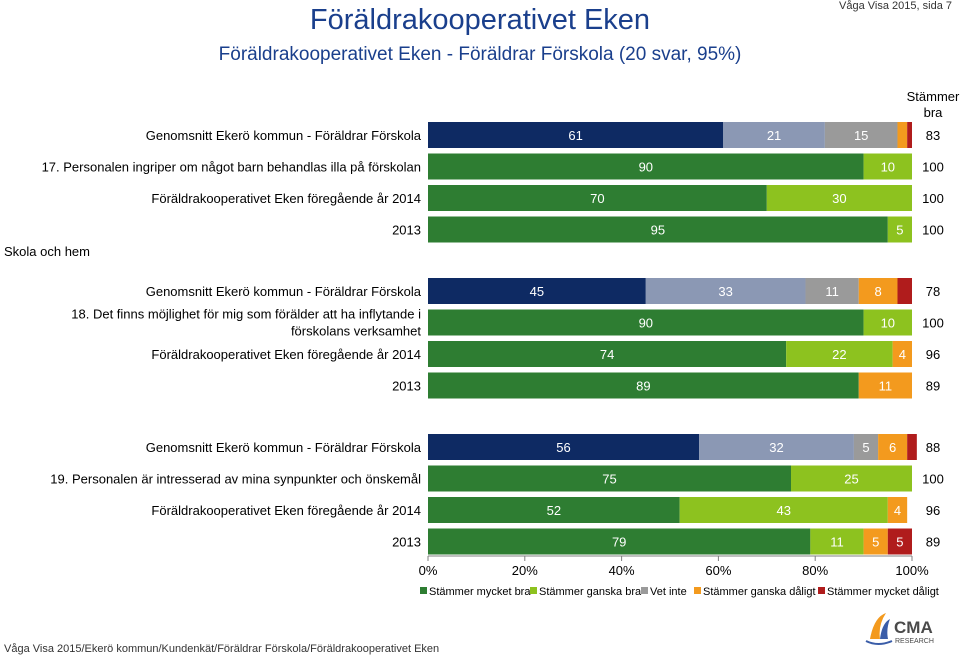  I want to click on data-label-g18-r2-s3: 4, so click(902, 354).